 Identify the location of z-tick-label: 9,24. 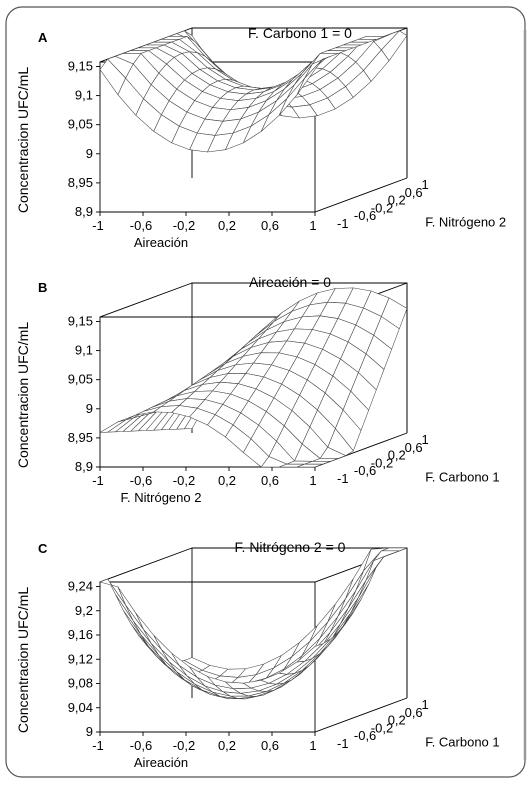
(80, 586).